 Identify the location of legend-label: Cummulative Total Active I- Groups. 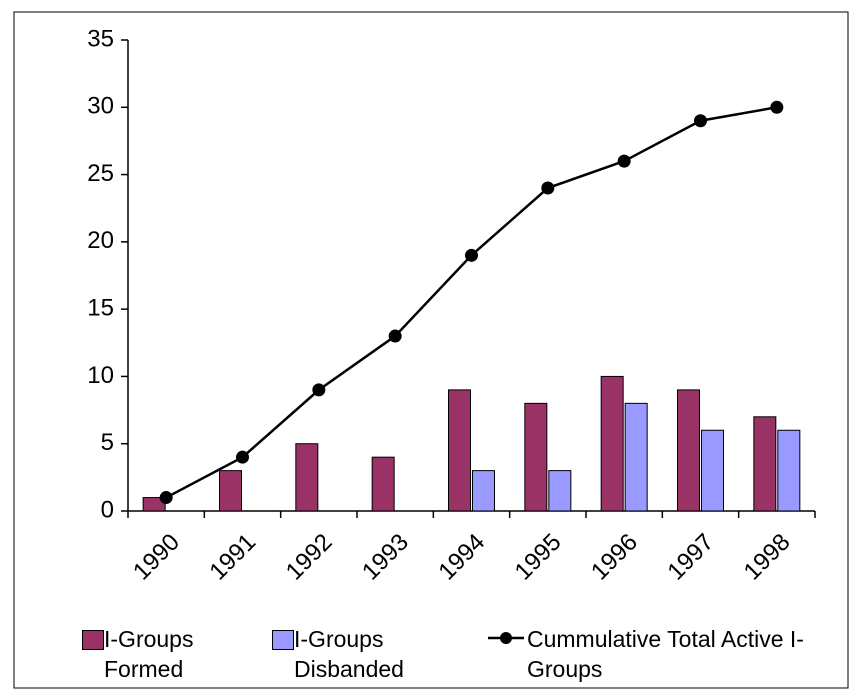
(665, 654).